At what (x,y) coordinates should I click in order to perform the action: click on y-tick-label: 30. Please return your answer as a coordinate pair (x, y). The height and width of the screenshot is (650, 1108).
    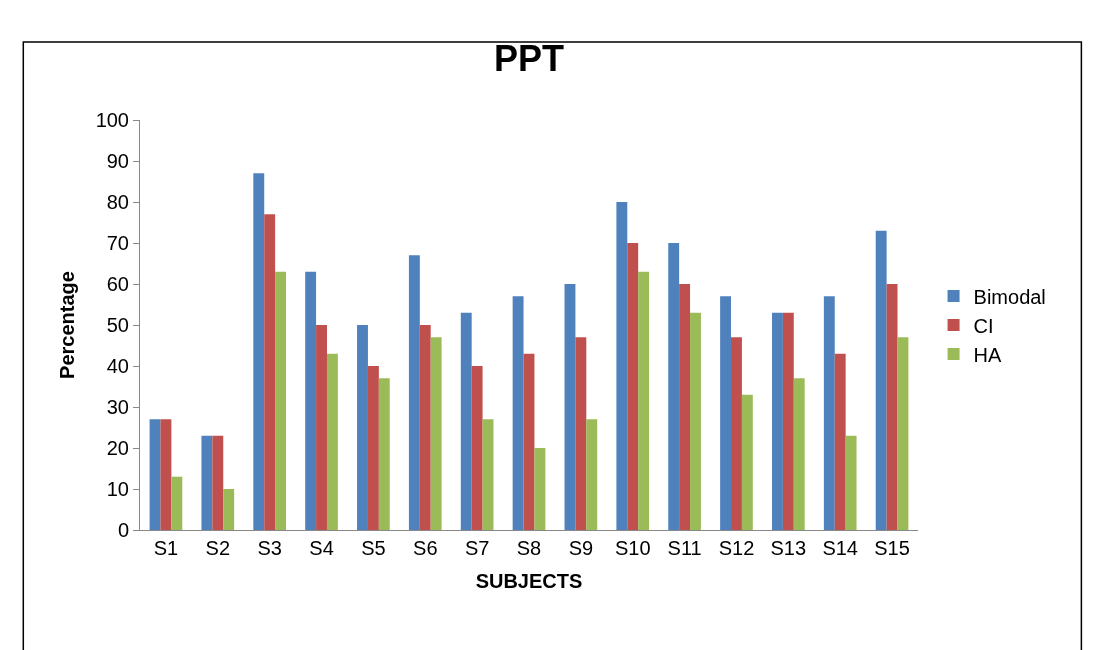
    Looking at the image, I should click on (117, 407).